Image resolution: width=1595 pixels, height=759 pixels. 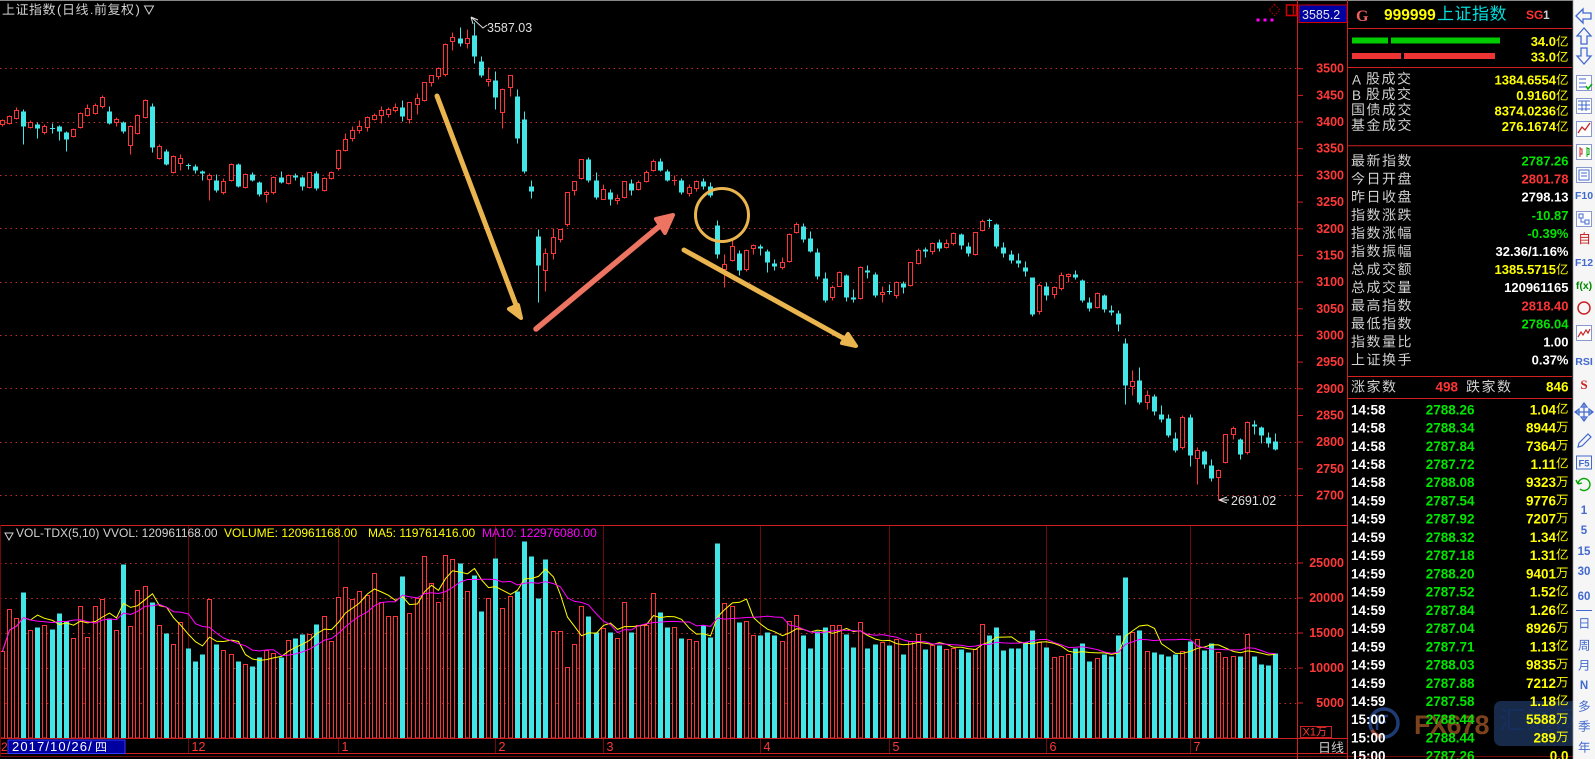 I want to click on svg-text: 10000, so click(x=1326, y=668).